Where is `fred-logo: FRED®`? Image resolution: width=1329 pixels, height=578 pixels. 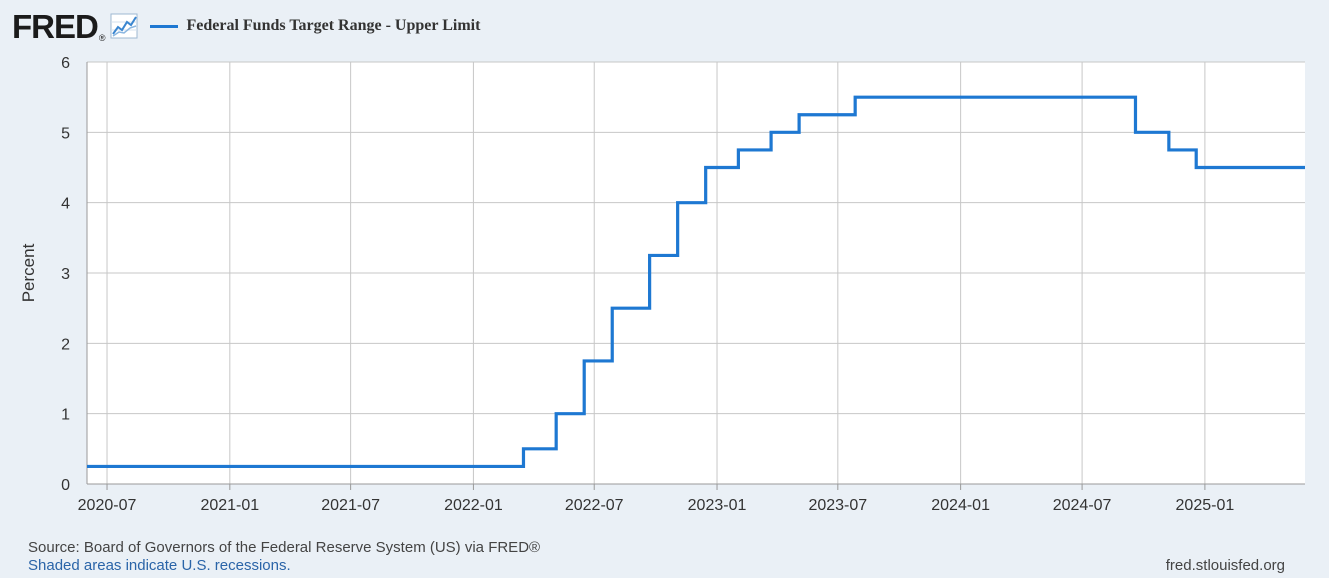
fred-logo: FRED® is located at coordinates (59, 26).